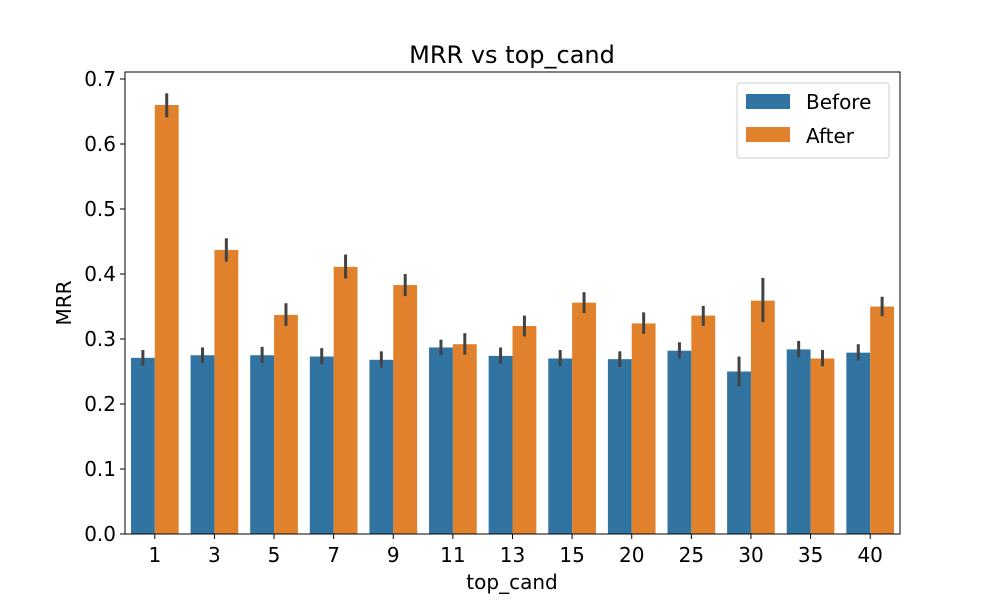 This screenshot has height=600, width=1000. Describe the element at coordinates (512, 555) in the screenshot. I see `x-tick-label: 13` at that location.